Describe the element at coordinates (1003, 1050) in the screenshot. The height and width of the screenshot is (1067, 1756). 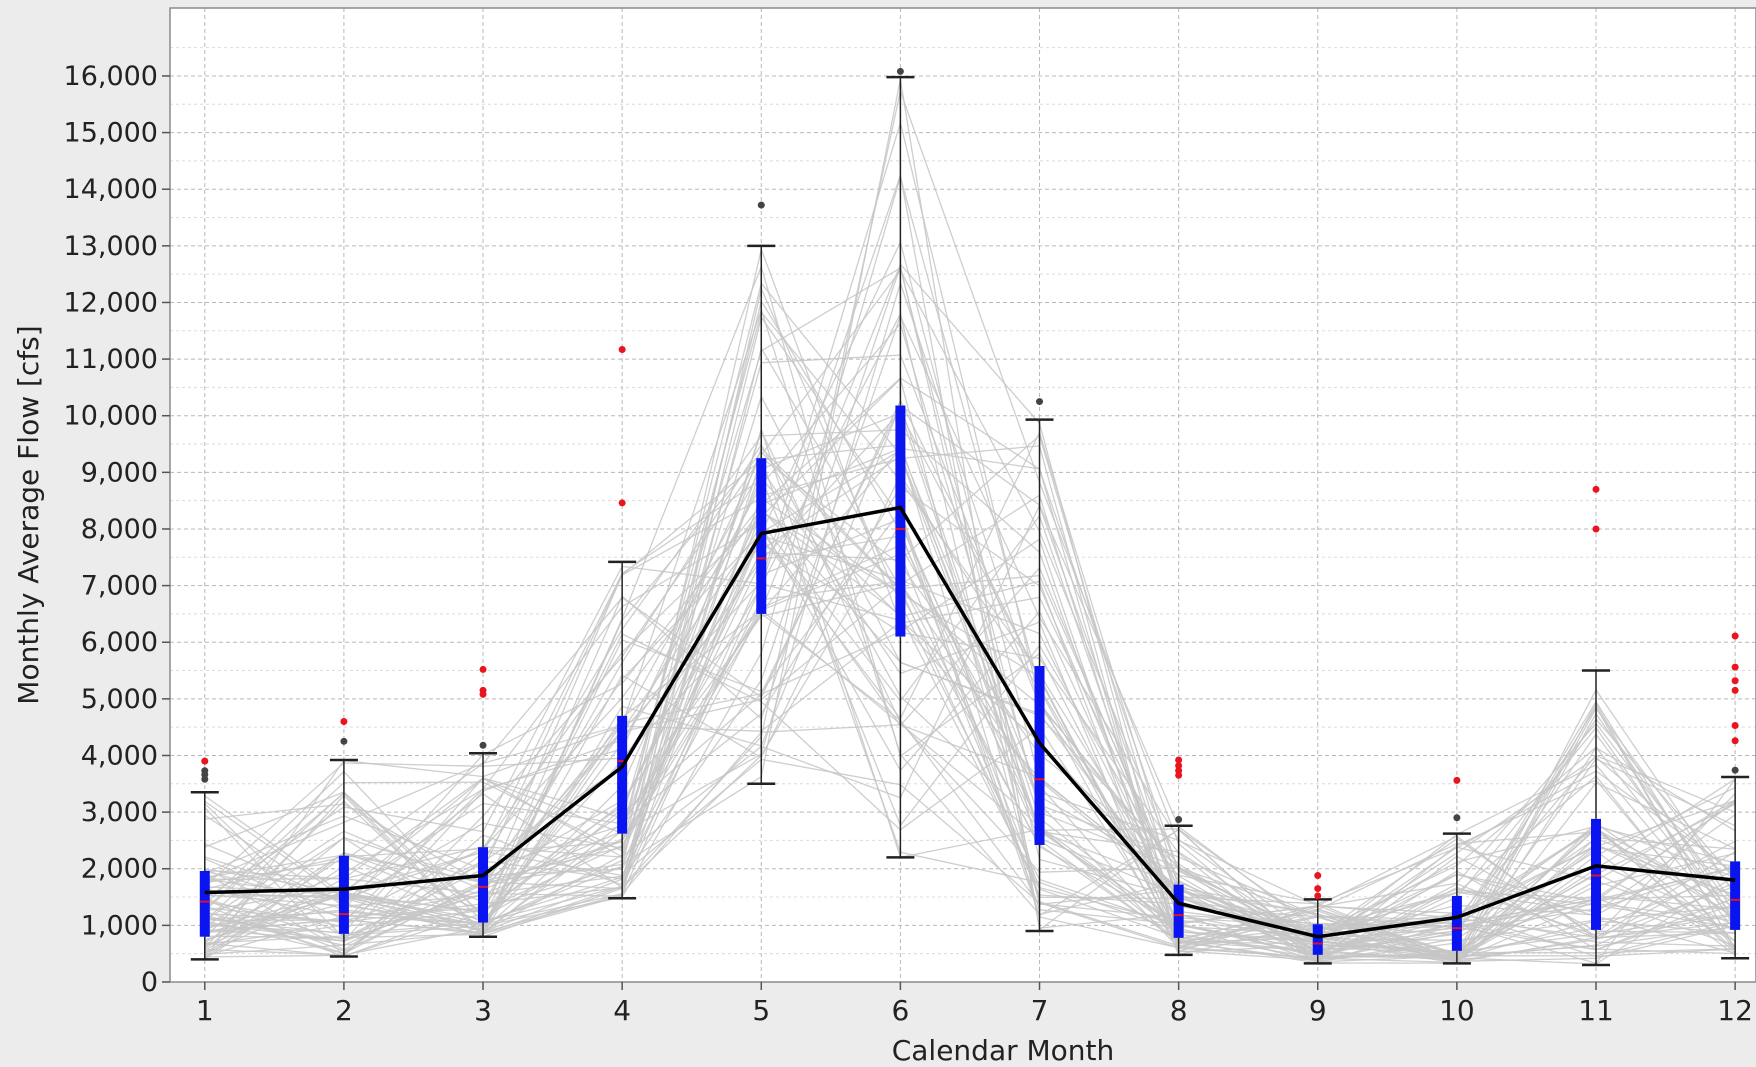
I see `x-axis-label: Calendar Month` at that location.